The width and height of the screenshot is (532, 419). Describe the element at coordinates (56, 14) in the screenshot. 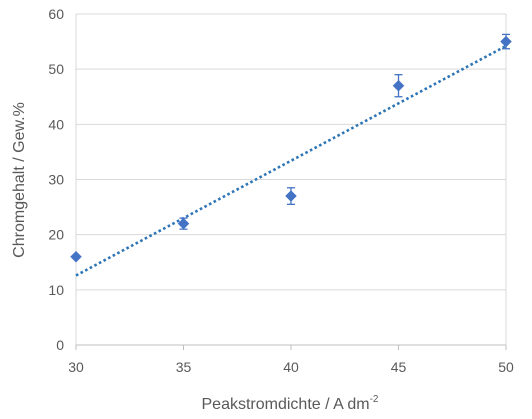

I see `y-tick-label: 60` at that location.